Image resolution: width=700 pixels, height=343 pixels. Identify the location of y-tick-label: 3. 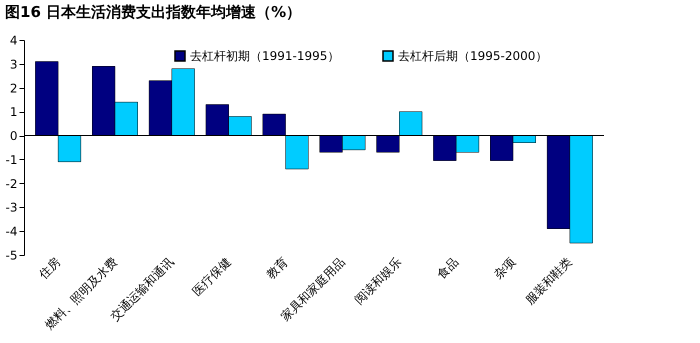
(14, 64).